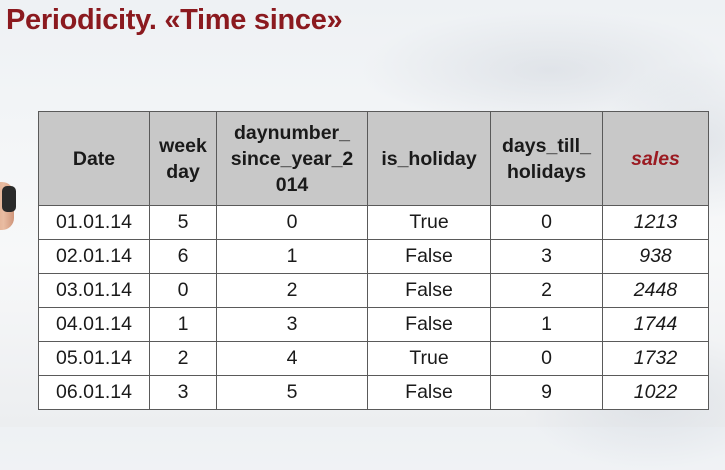 The width and height of the screenshot is (725, 470). What do you see at coordinates (183, 324) in the screenshot?
I see `cell-weekday: 1` at bounding box center [183, 324].